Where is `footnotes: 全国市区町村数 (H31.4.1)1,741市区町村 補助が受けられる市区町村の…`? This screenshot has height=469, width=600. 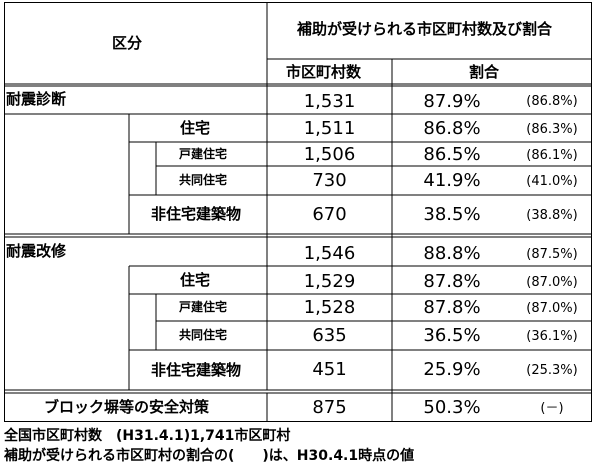
footnotes: 全国市区町村数 (H31.4.1)1,741市区町村 補助が受けられる市区町村の… is located at coordinates (299, 446).